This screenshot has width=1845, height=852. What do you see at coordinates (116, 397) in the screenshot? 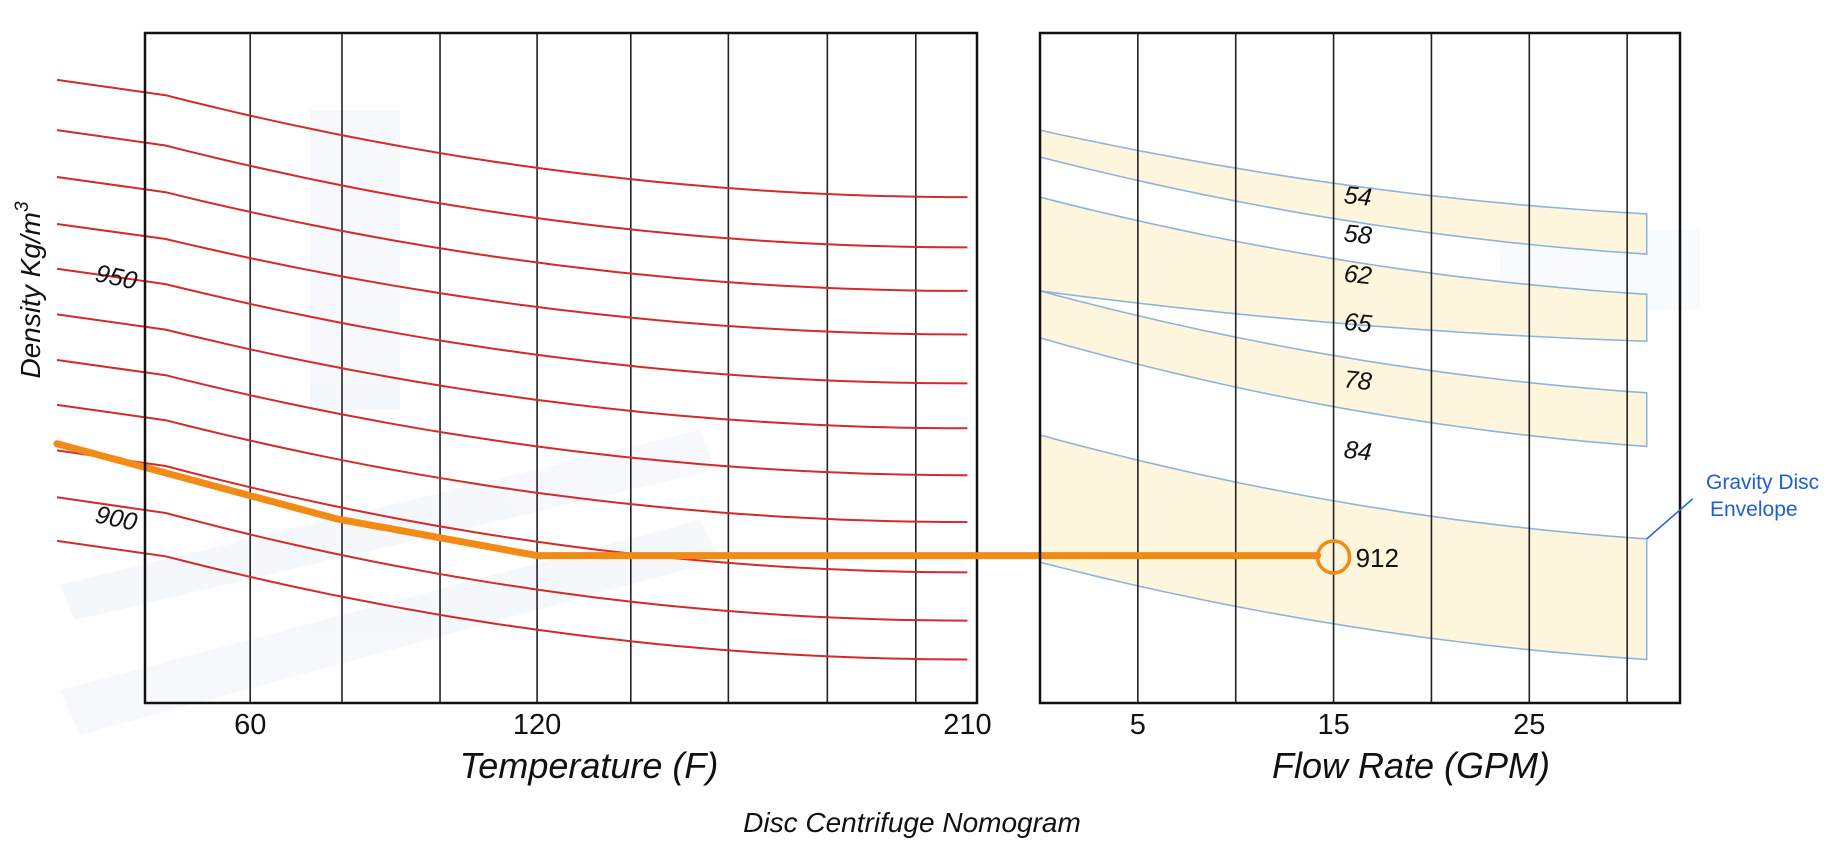
I see `density-curve-labels: 950 900` at bounding box center [116, 397].